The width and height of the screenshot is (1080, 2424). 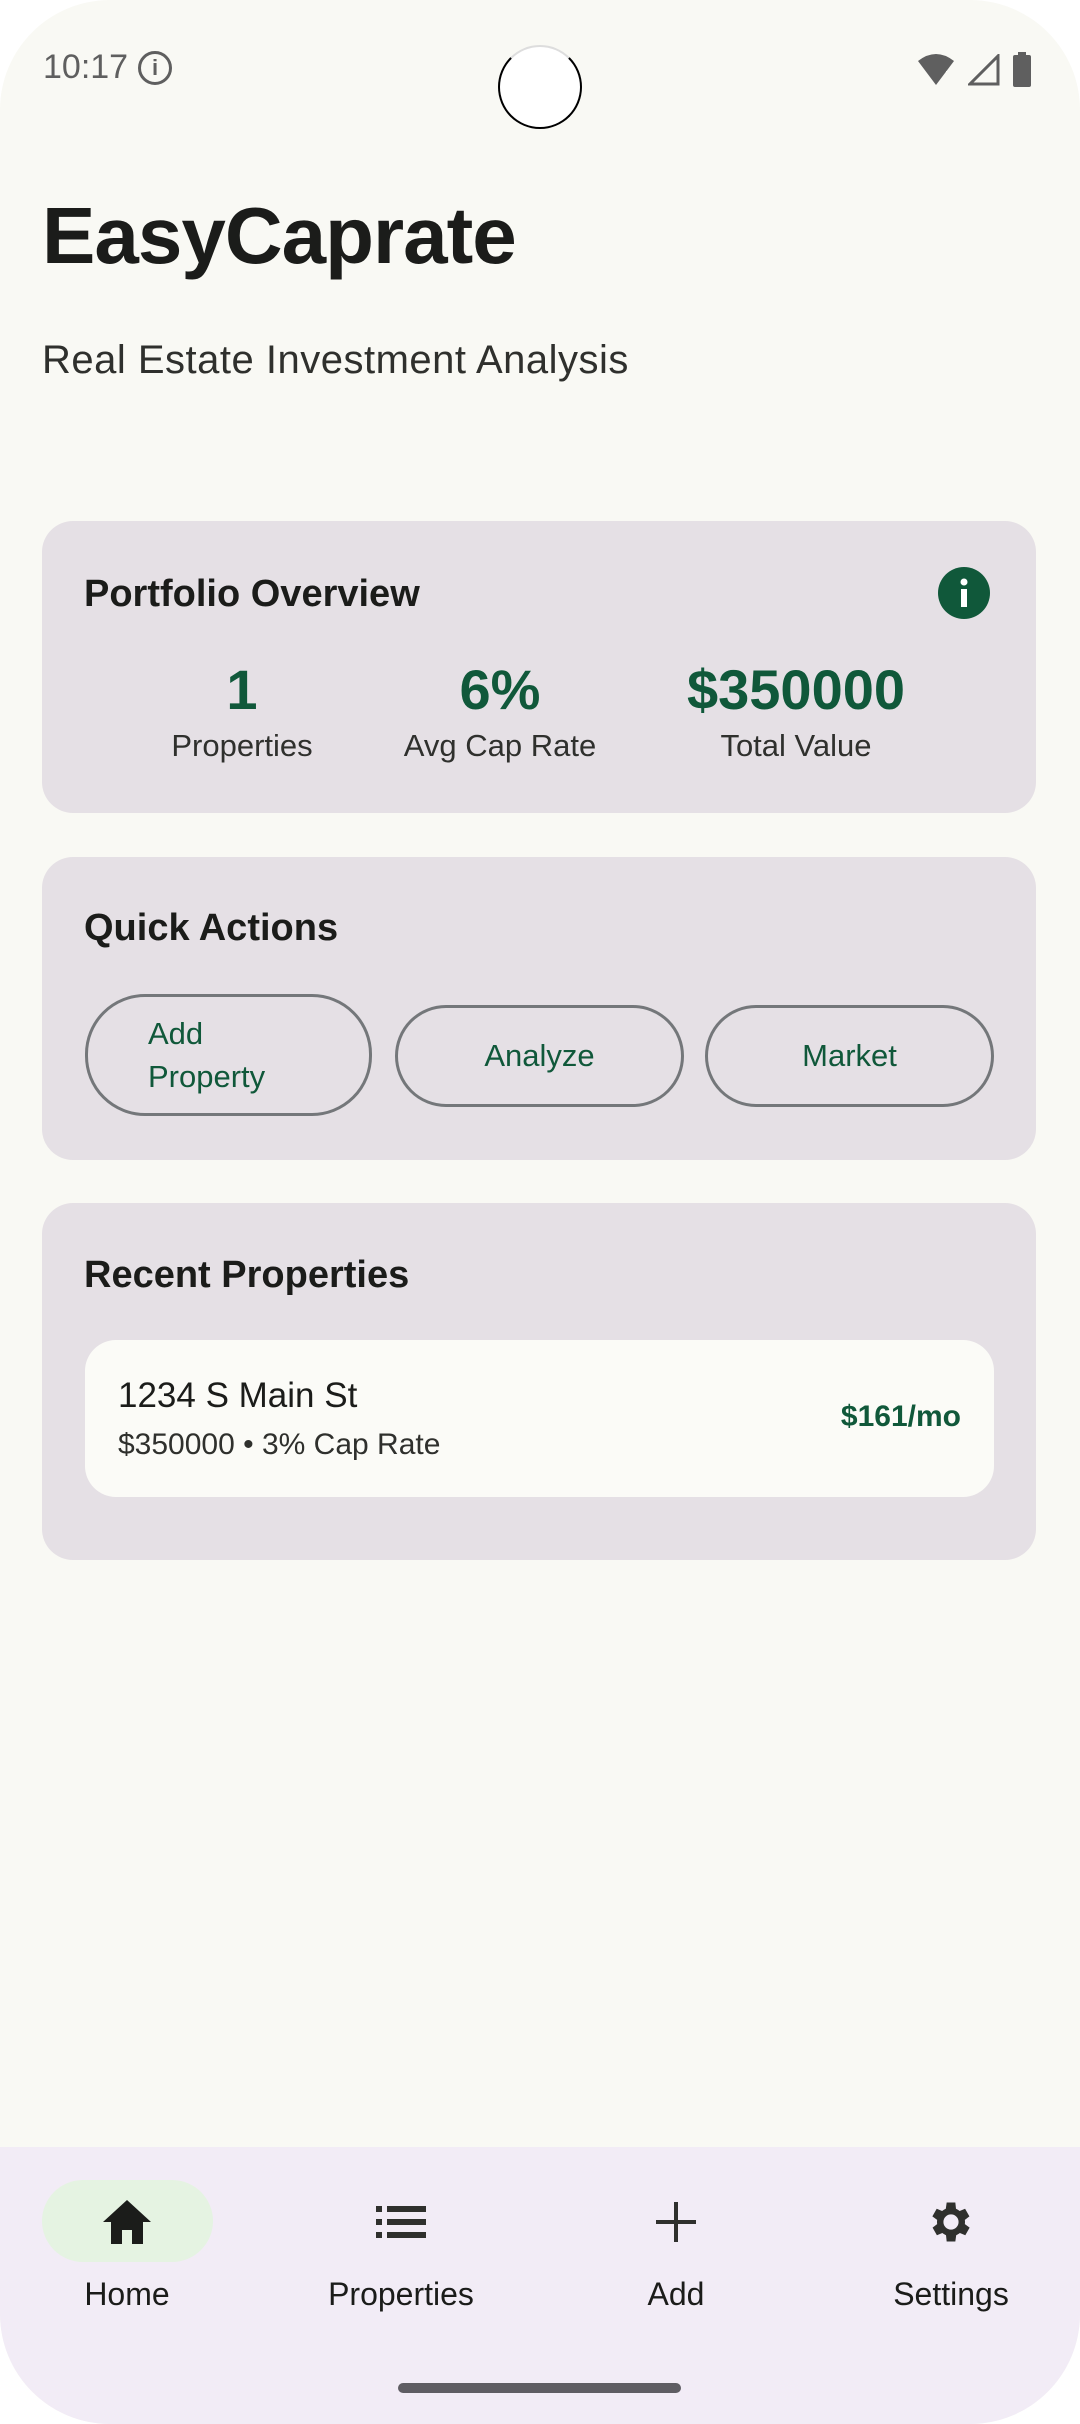 What do you see at coordinates (86, 67) in the screenshot?
I see `status-time: 10:17` at bounding box center [86, 67].